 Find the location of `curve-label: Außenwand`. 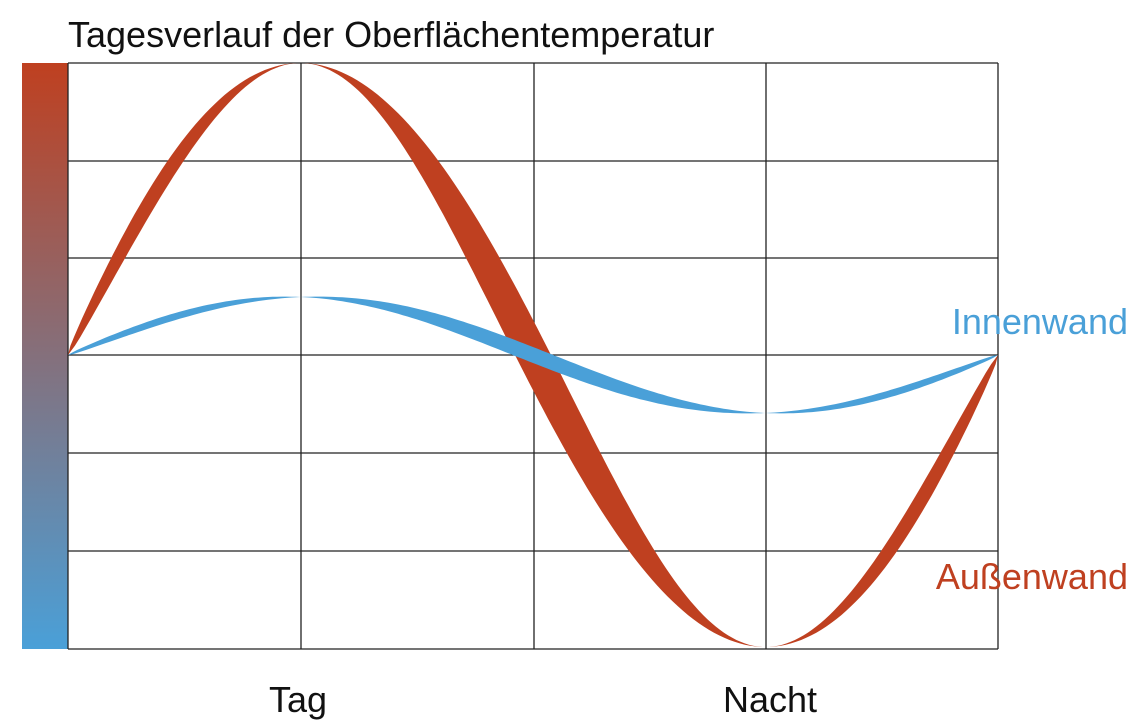

curve-label: Außenwand is located at coordinates (1032, 576).